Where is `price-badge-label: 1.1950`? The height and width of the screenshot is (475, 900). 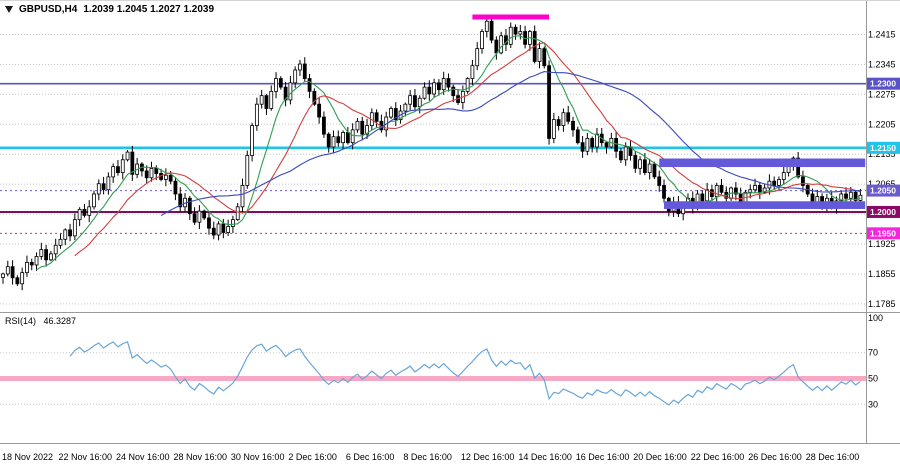
price-badge-label: 1.1950 is located at coordinates (883, 233).